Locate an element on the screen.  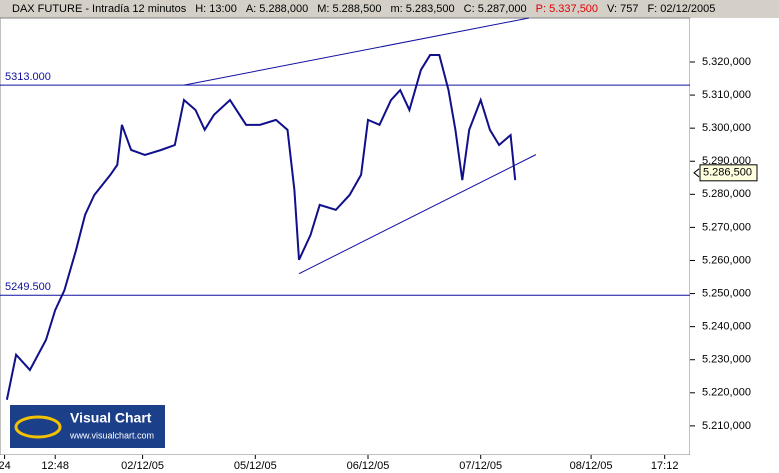
x-tick-label: 06/12/05 is located at coordinates (368, 466).